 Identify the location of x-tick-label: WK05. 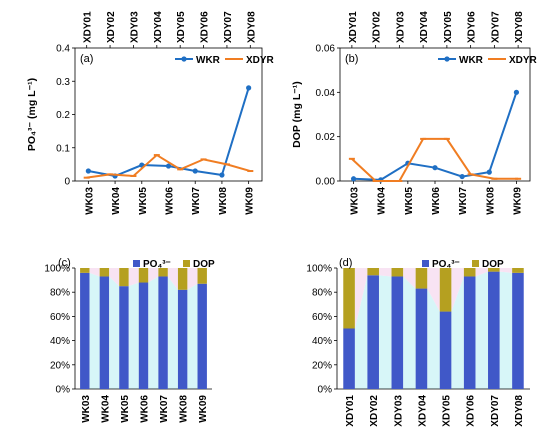
(125, 409).